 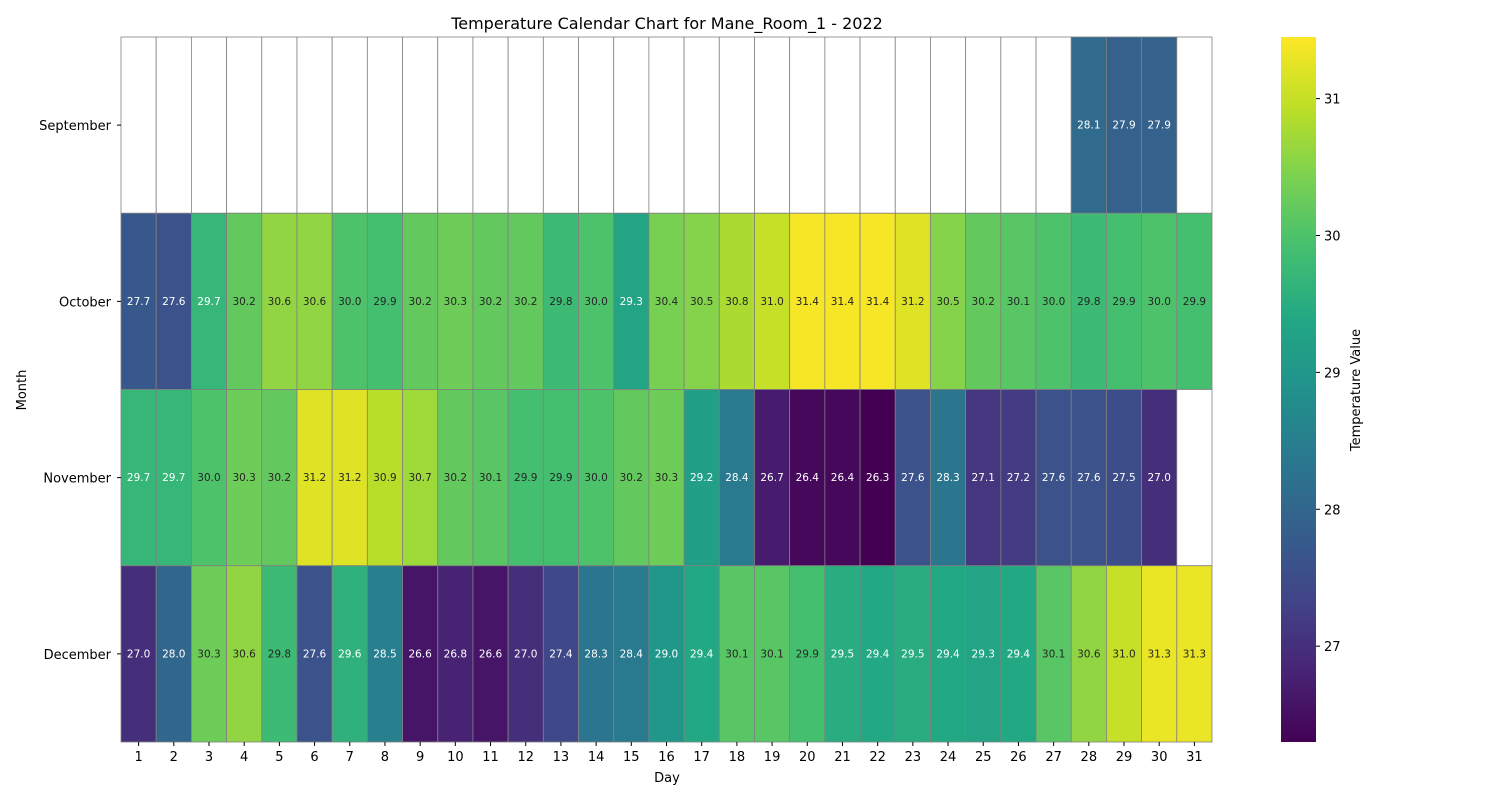 I want to click on cell-value-label: 26.8, so click(x=455, y=654).